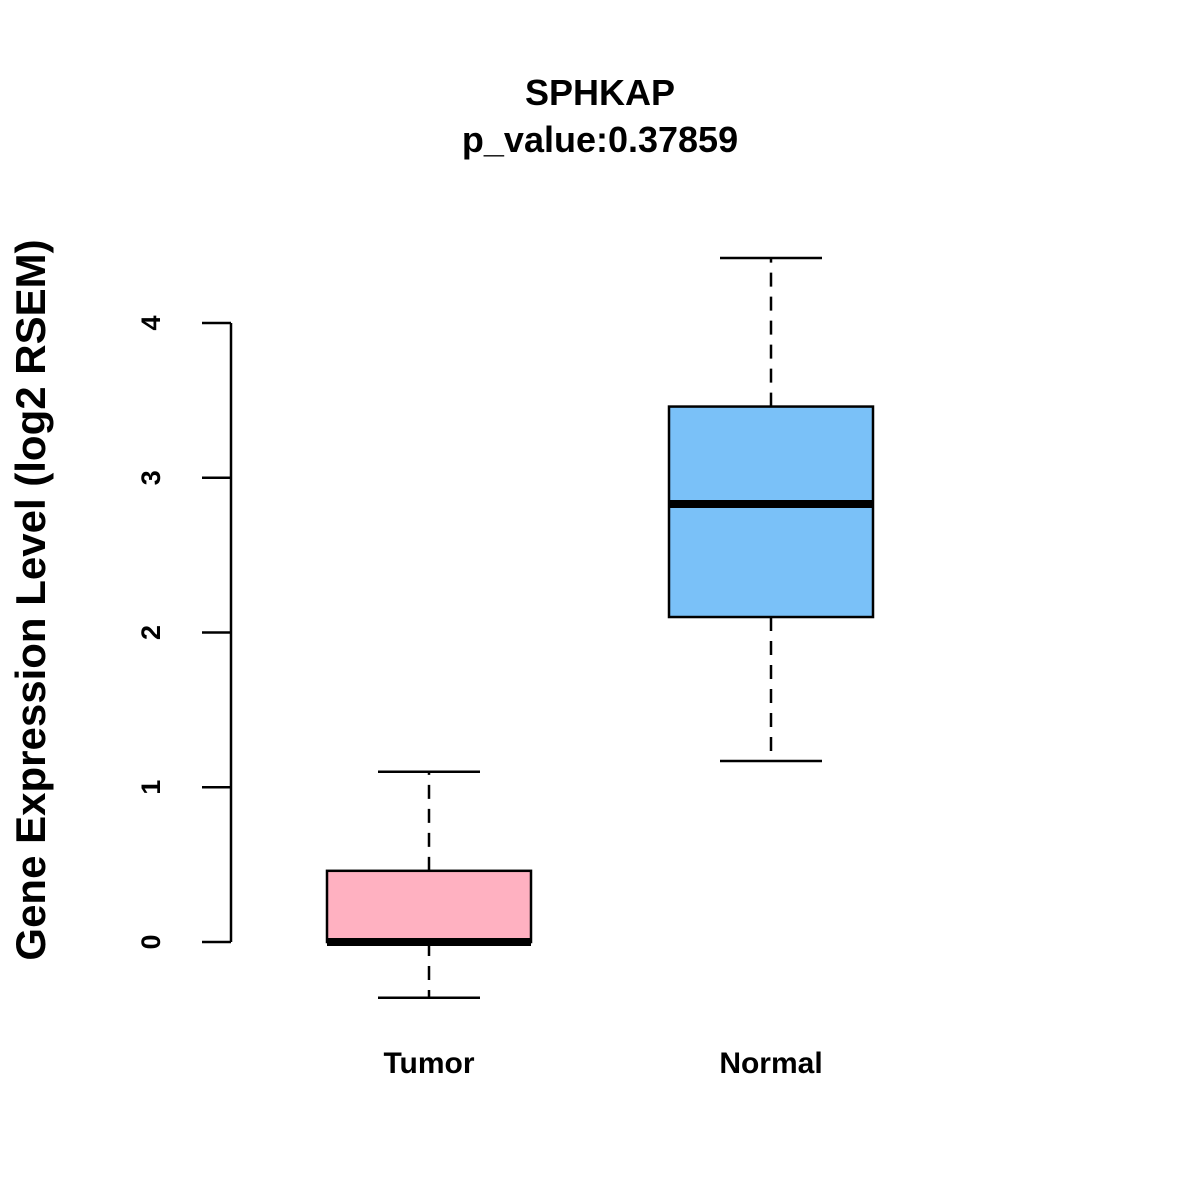 Image resolution: width=1200 pixels, height=1200 pixels. What do you see at coordinates (428, 1063) in the screenshot?
I see `x-tick-label: Tumor` at bounding box center [428, 1063].